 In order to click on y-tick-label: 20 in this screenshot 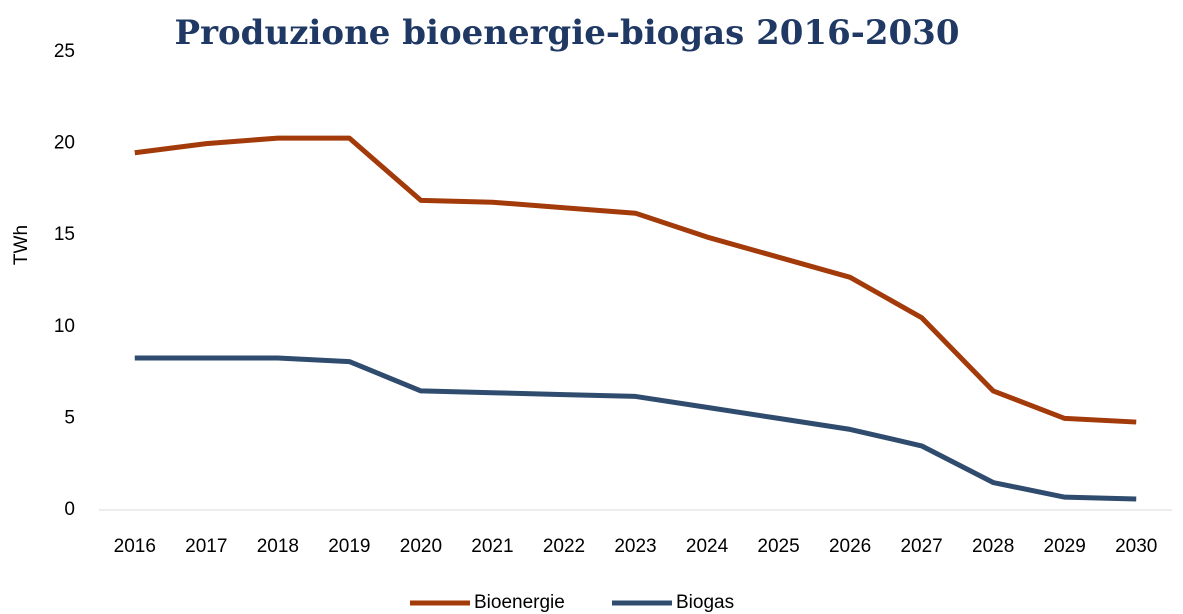, I will do `click(64, 143)`.